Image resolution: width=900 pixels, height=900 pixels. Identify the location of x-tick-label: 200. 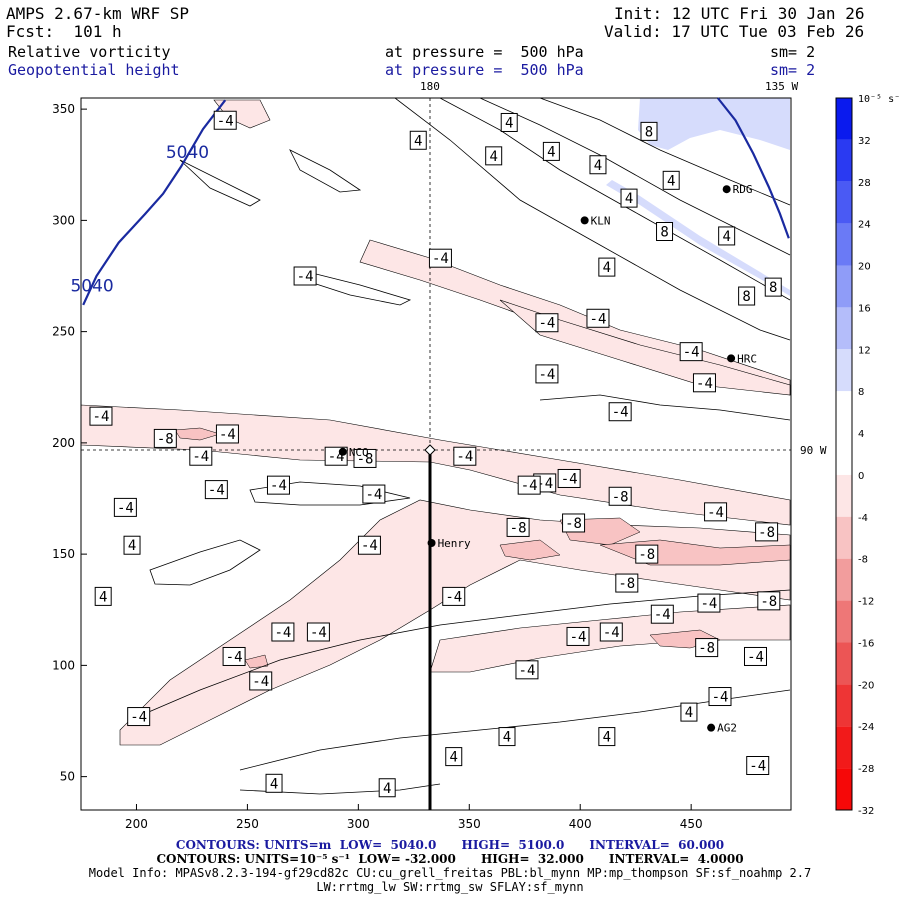
(136, 824).